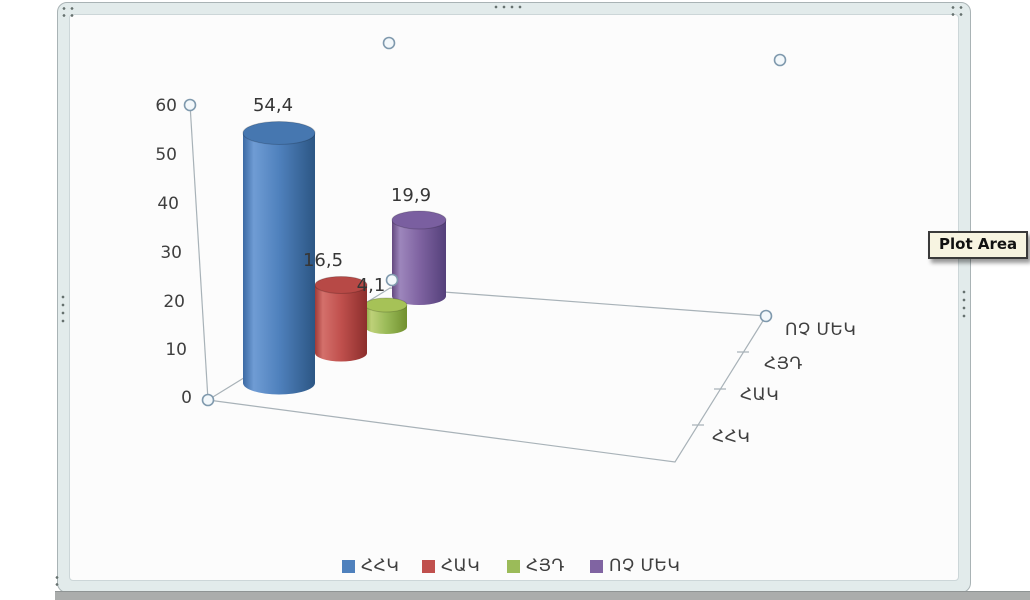  Describe the element at coordinates (168, 204) in the screenshot. I see `value-axis-tick-40: 40` at that location.